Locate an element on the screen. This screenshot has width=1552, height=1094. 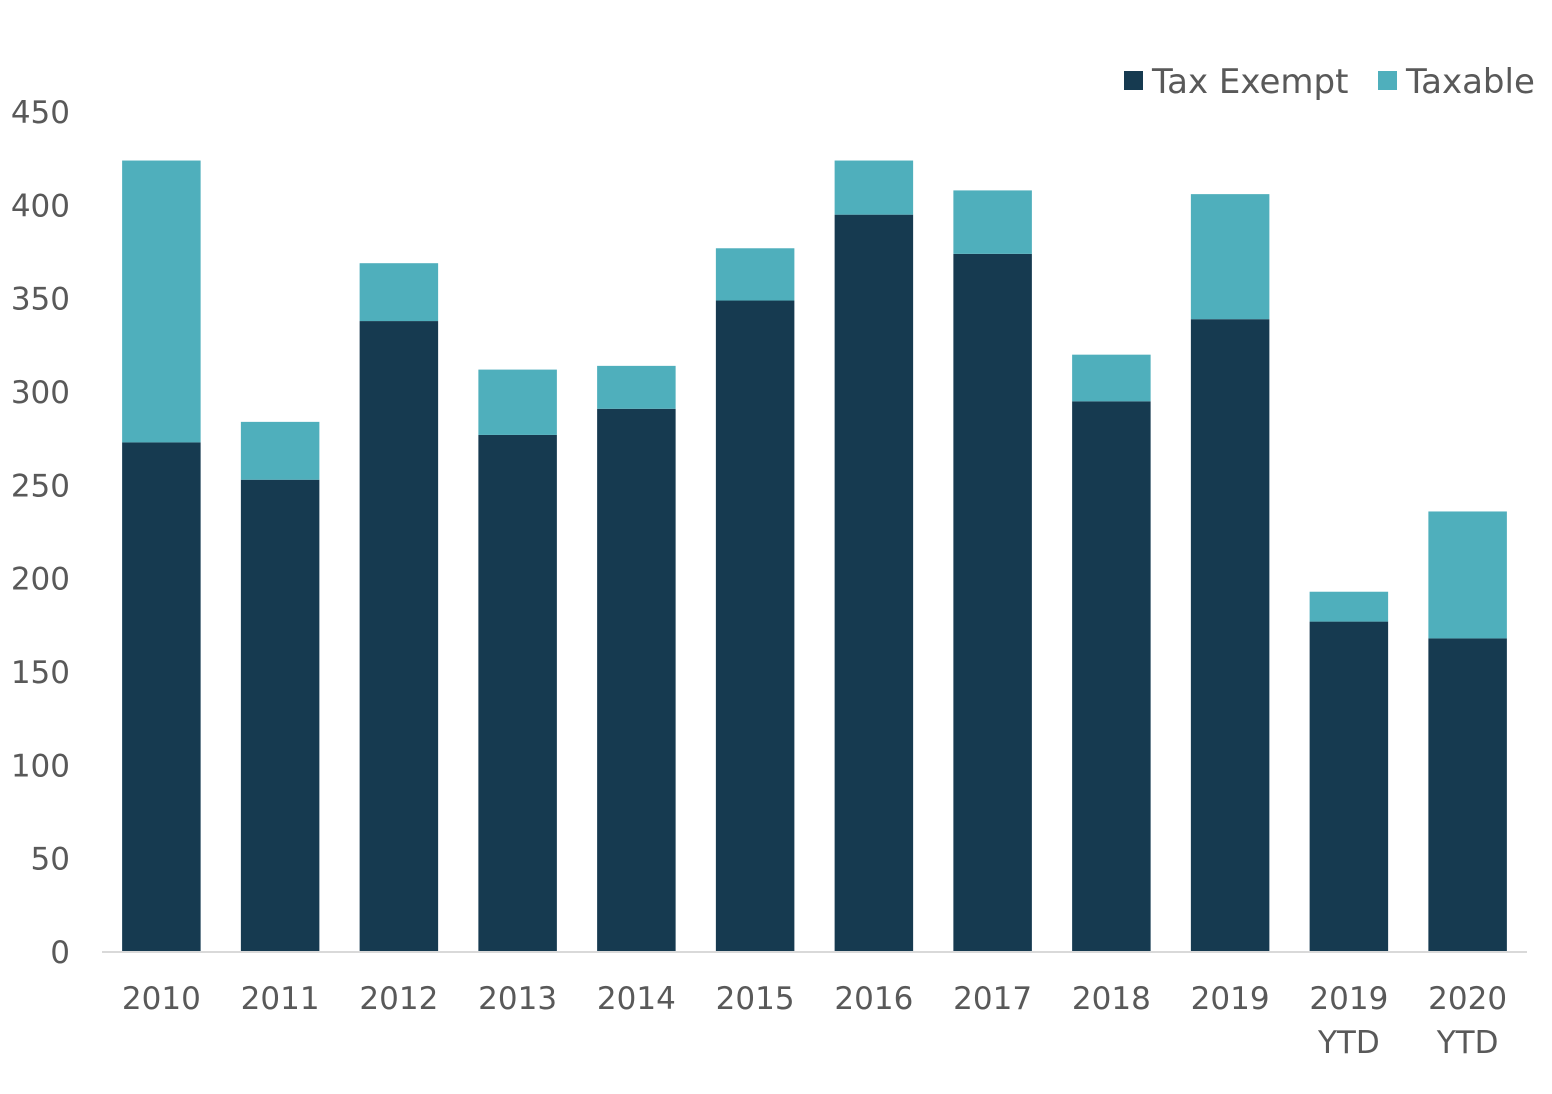
y-tick-label: 400 is located at coordinates (40, 206).